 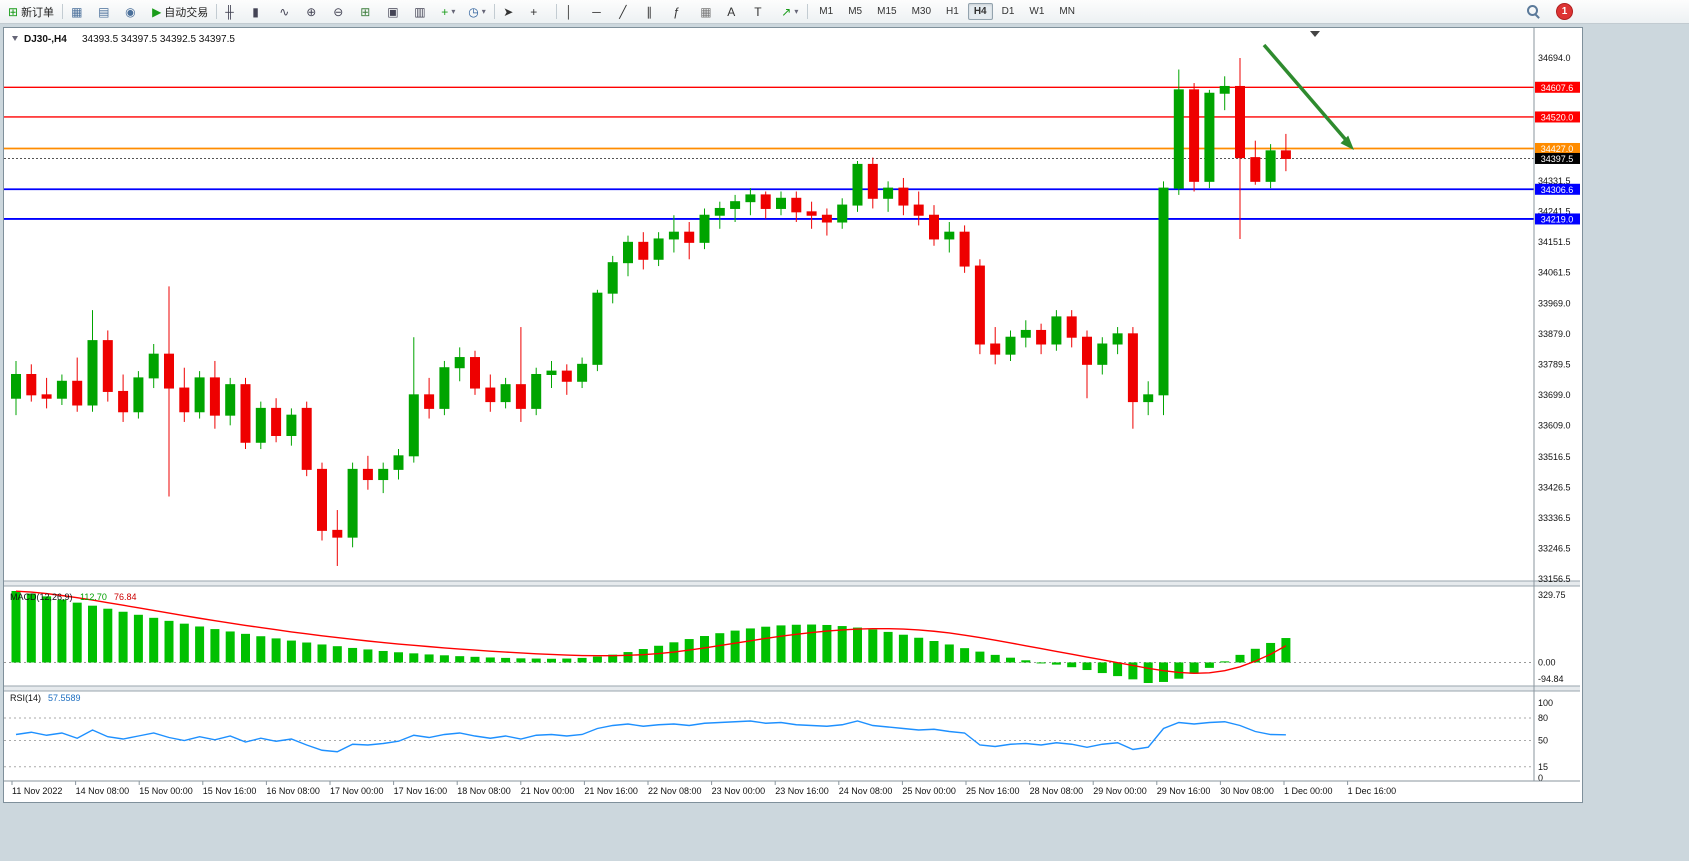 I want to click on zoom-out-button: ⊖, so click(x=342, y=12).